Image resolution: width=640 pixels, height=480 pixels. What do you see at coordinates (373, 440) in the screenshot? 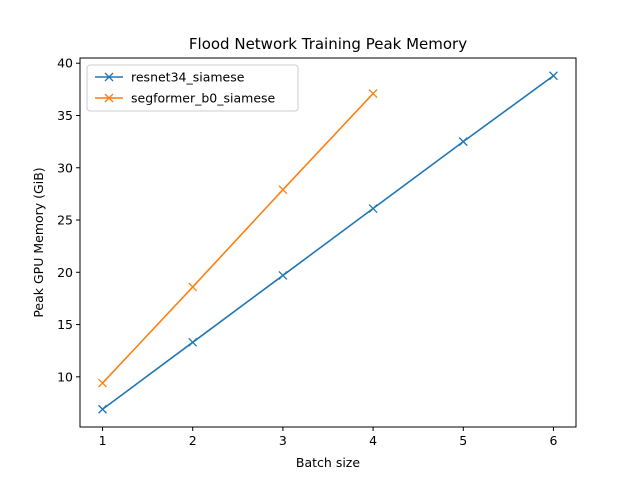
I see `x-tick-label: 4` at bounding box center [373, 440].